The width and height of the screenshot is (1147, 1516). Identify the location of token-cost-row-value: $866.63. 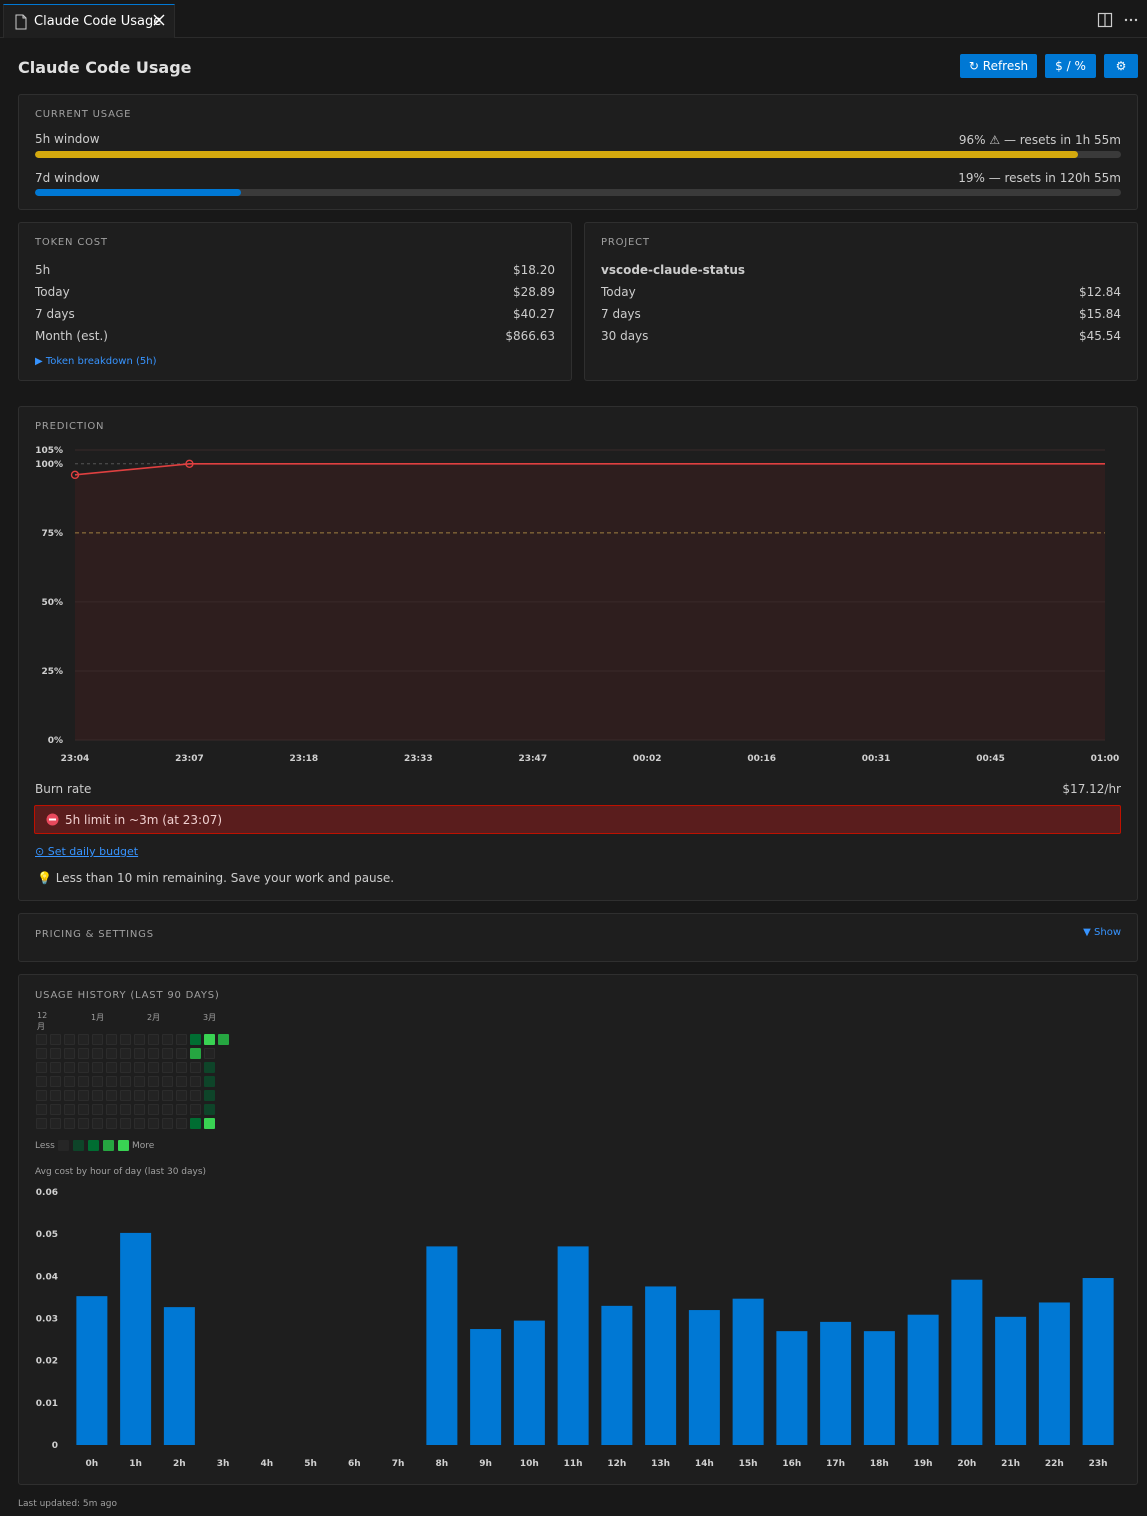
(530, 336).